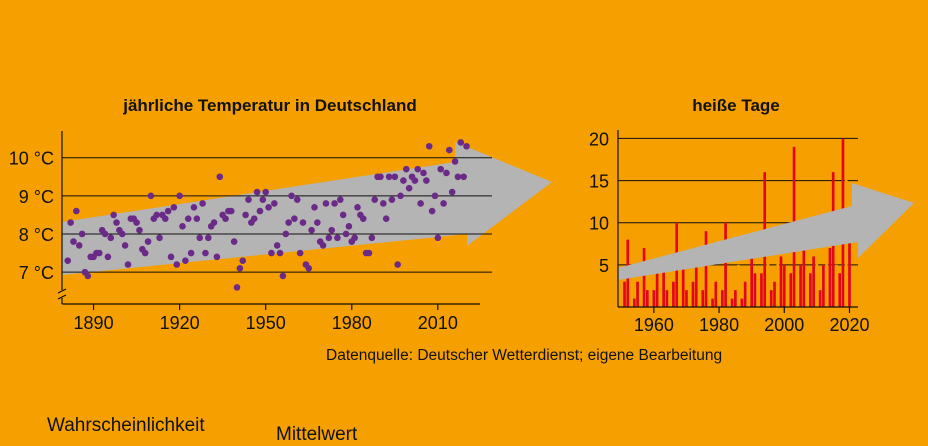 Image resolution: width=928 pixels, height=446 pixels. I want to click on right-x-tick-label: 1980, so click(719, 325).